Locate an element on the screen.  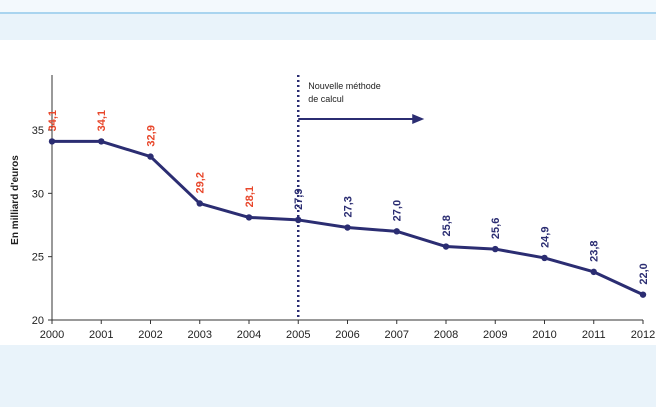
x-tick-label: 2001 is located at coordinates (101, 335).